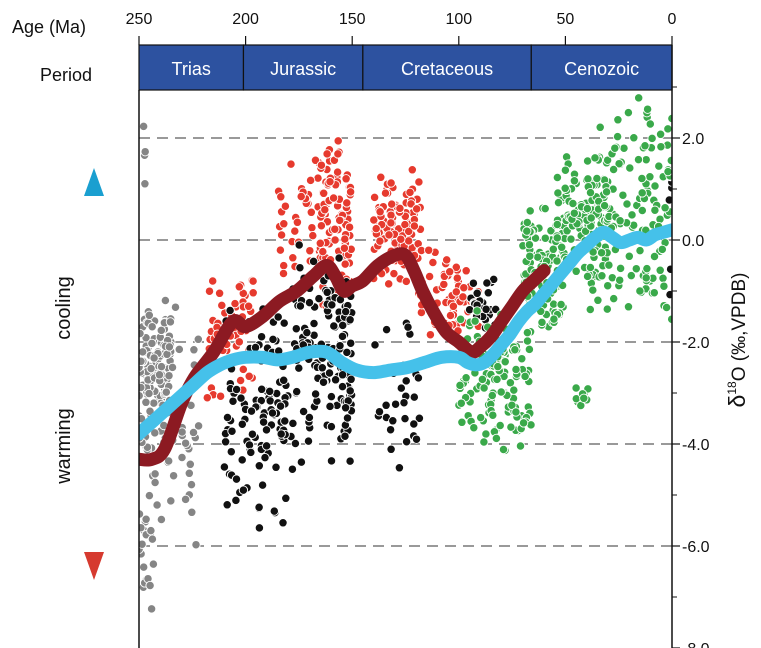 This screenshot has height=648, width=761. I want to click on period-label-text: Cenozoic, so click(601, 69).